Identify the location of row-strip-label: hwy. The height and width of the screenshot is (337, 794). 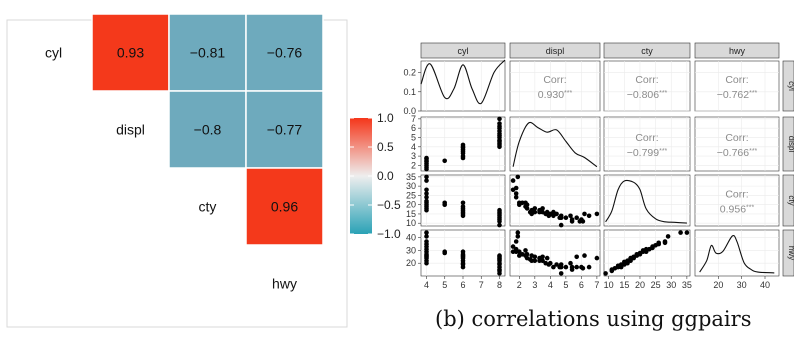
(790, 253).